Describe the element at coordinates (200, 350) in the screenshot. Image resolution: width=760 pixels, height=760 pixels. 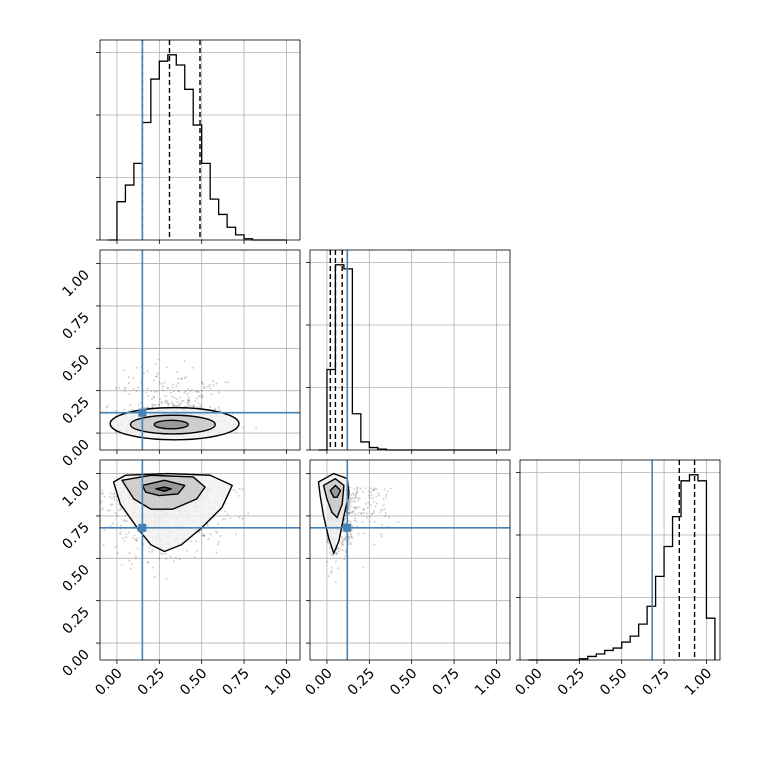
I see `panel-frame` at that location.